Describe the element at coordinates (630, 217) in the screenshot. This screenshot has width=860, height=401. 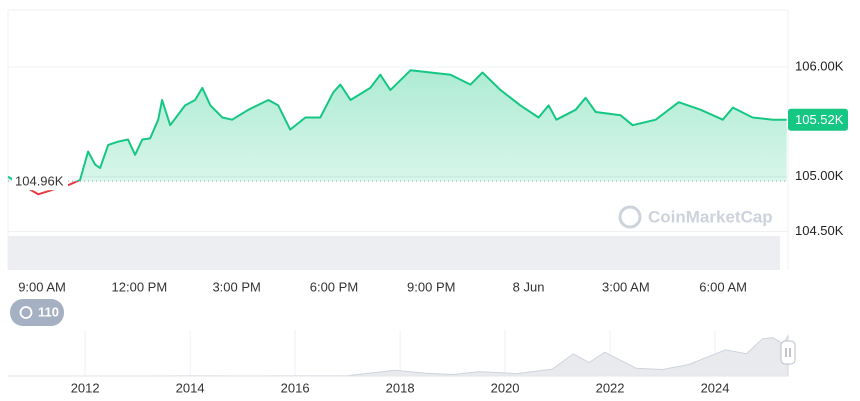
I see `watermark-logo` at that location.